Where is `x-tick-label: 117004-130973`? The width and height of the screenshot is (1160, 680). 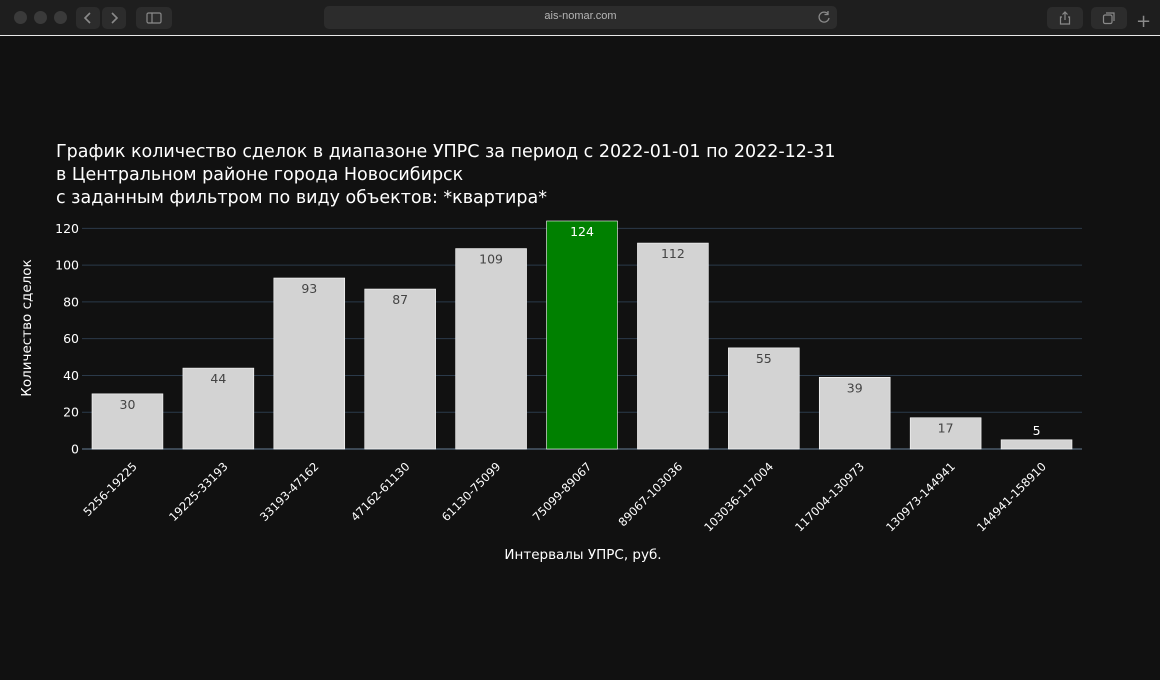
x-tick-label: 117004-130973 is located at coordinates (829, 496).